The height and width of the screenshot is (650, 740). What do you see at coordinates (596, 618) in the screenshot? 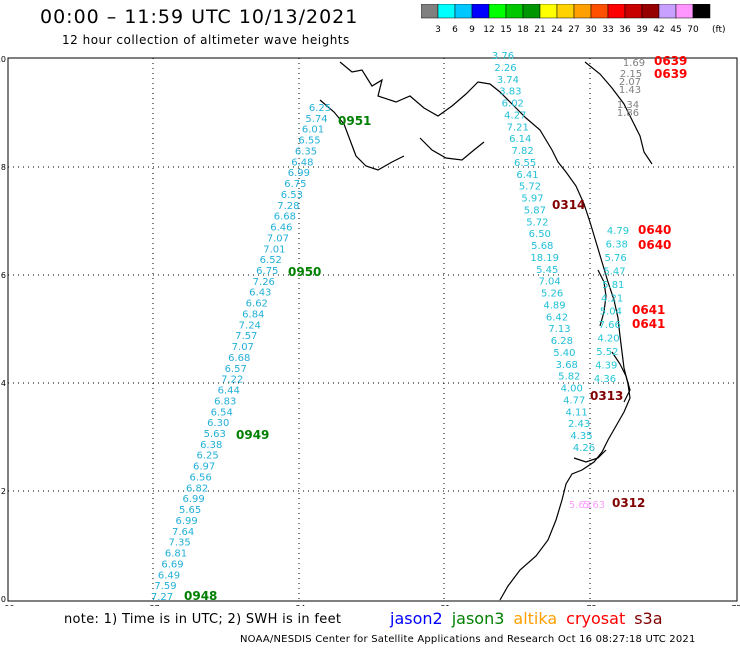
I see `legend-cryosat: cryosat` at bounding box center [596, 618].